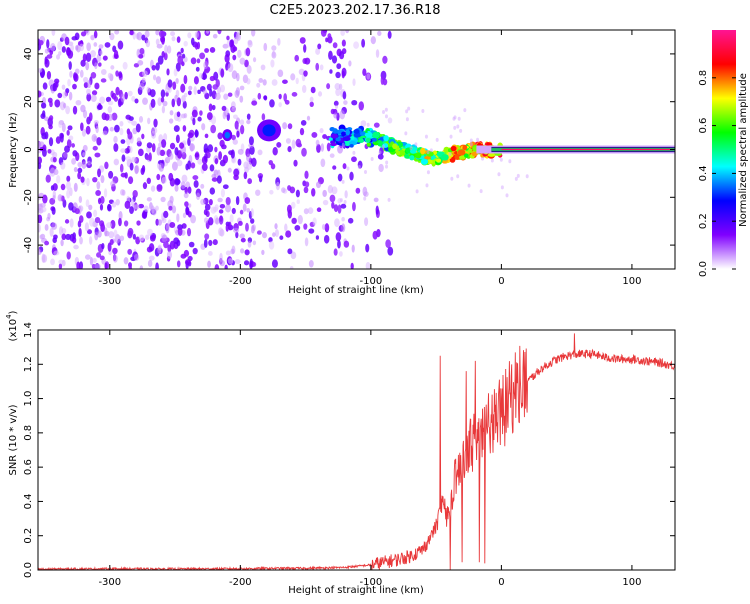 The height and width of the screenshot is (604, 750). What do you see at coordinates (28, 570) in the screenshot?
I see `y-tick-label: 0.0` at bounding box center [28, 570].